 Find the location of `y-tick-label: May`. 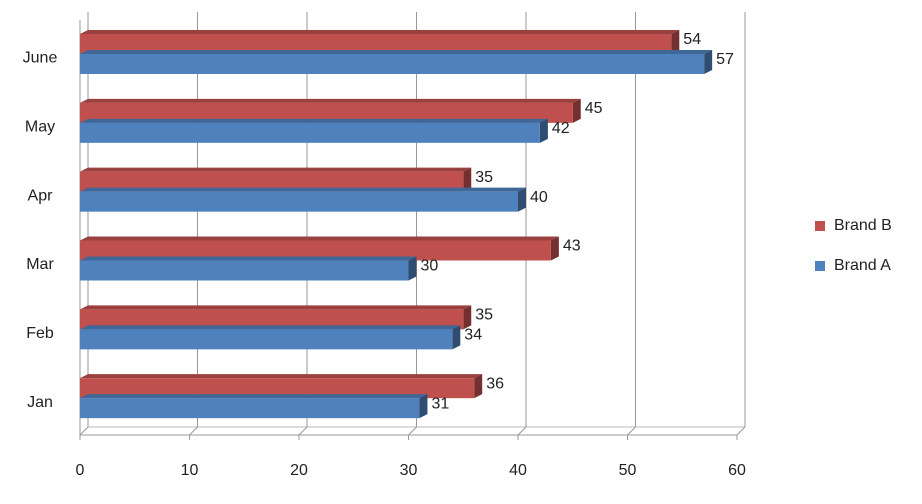

y-tick-label: May is located at coordinates (40, 126).